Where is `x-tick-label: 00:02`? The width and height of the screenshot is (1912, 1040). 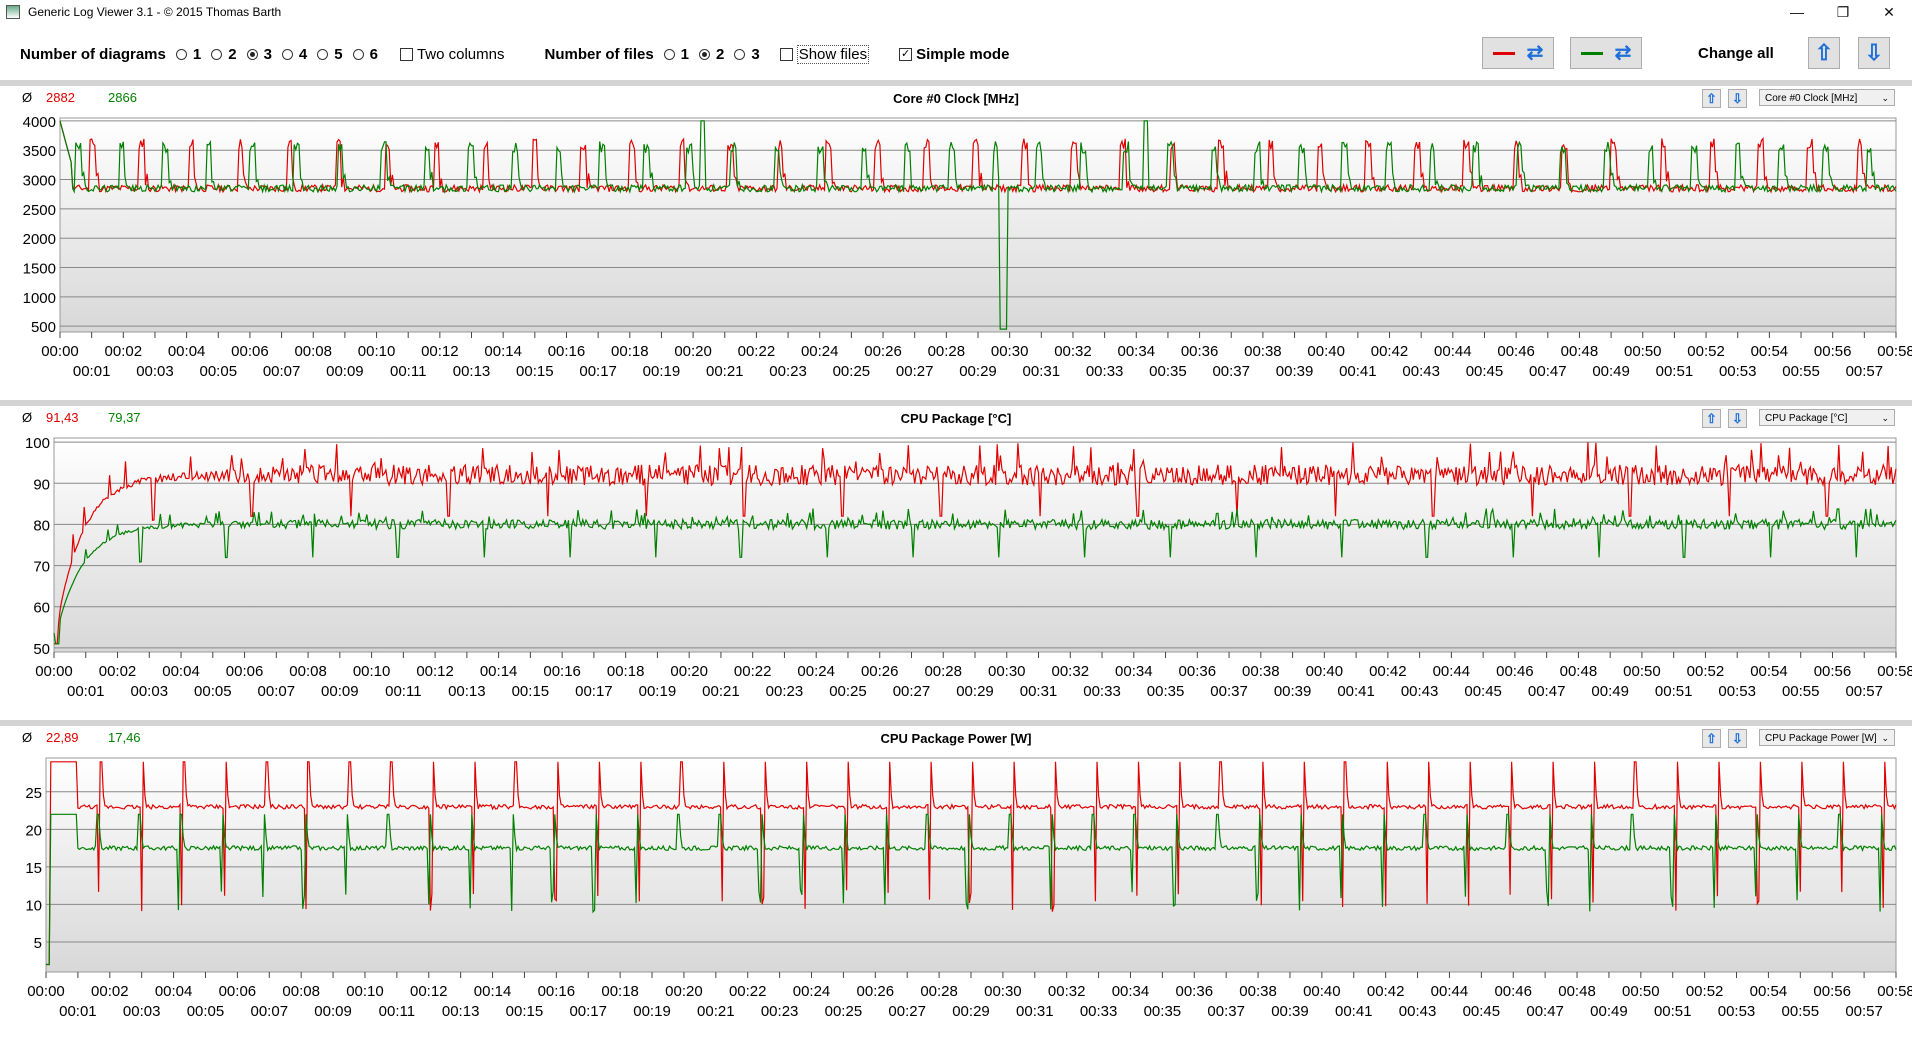
x-tick-label: 00:02 is located at coordinates (110, 991).